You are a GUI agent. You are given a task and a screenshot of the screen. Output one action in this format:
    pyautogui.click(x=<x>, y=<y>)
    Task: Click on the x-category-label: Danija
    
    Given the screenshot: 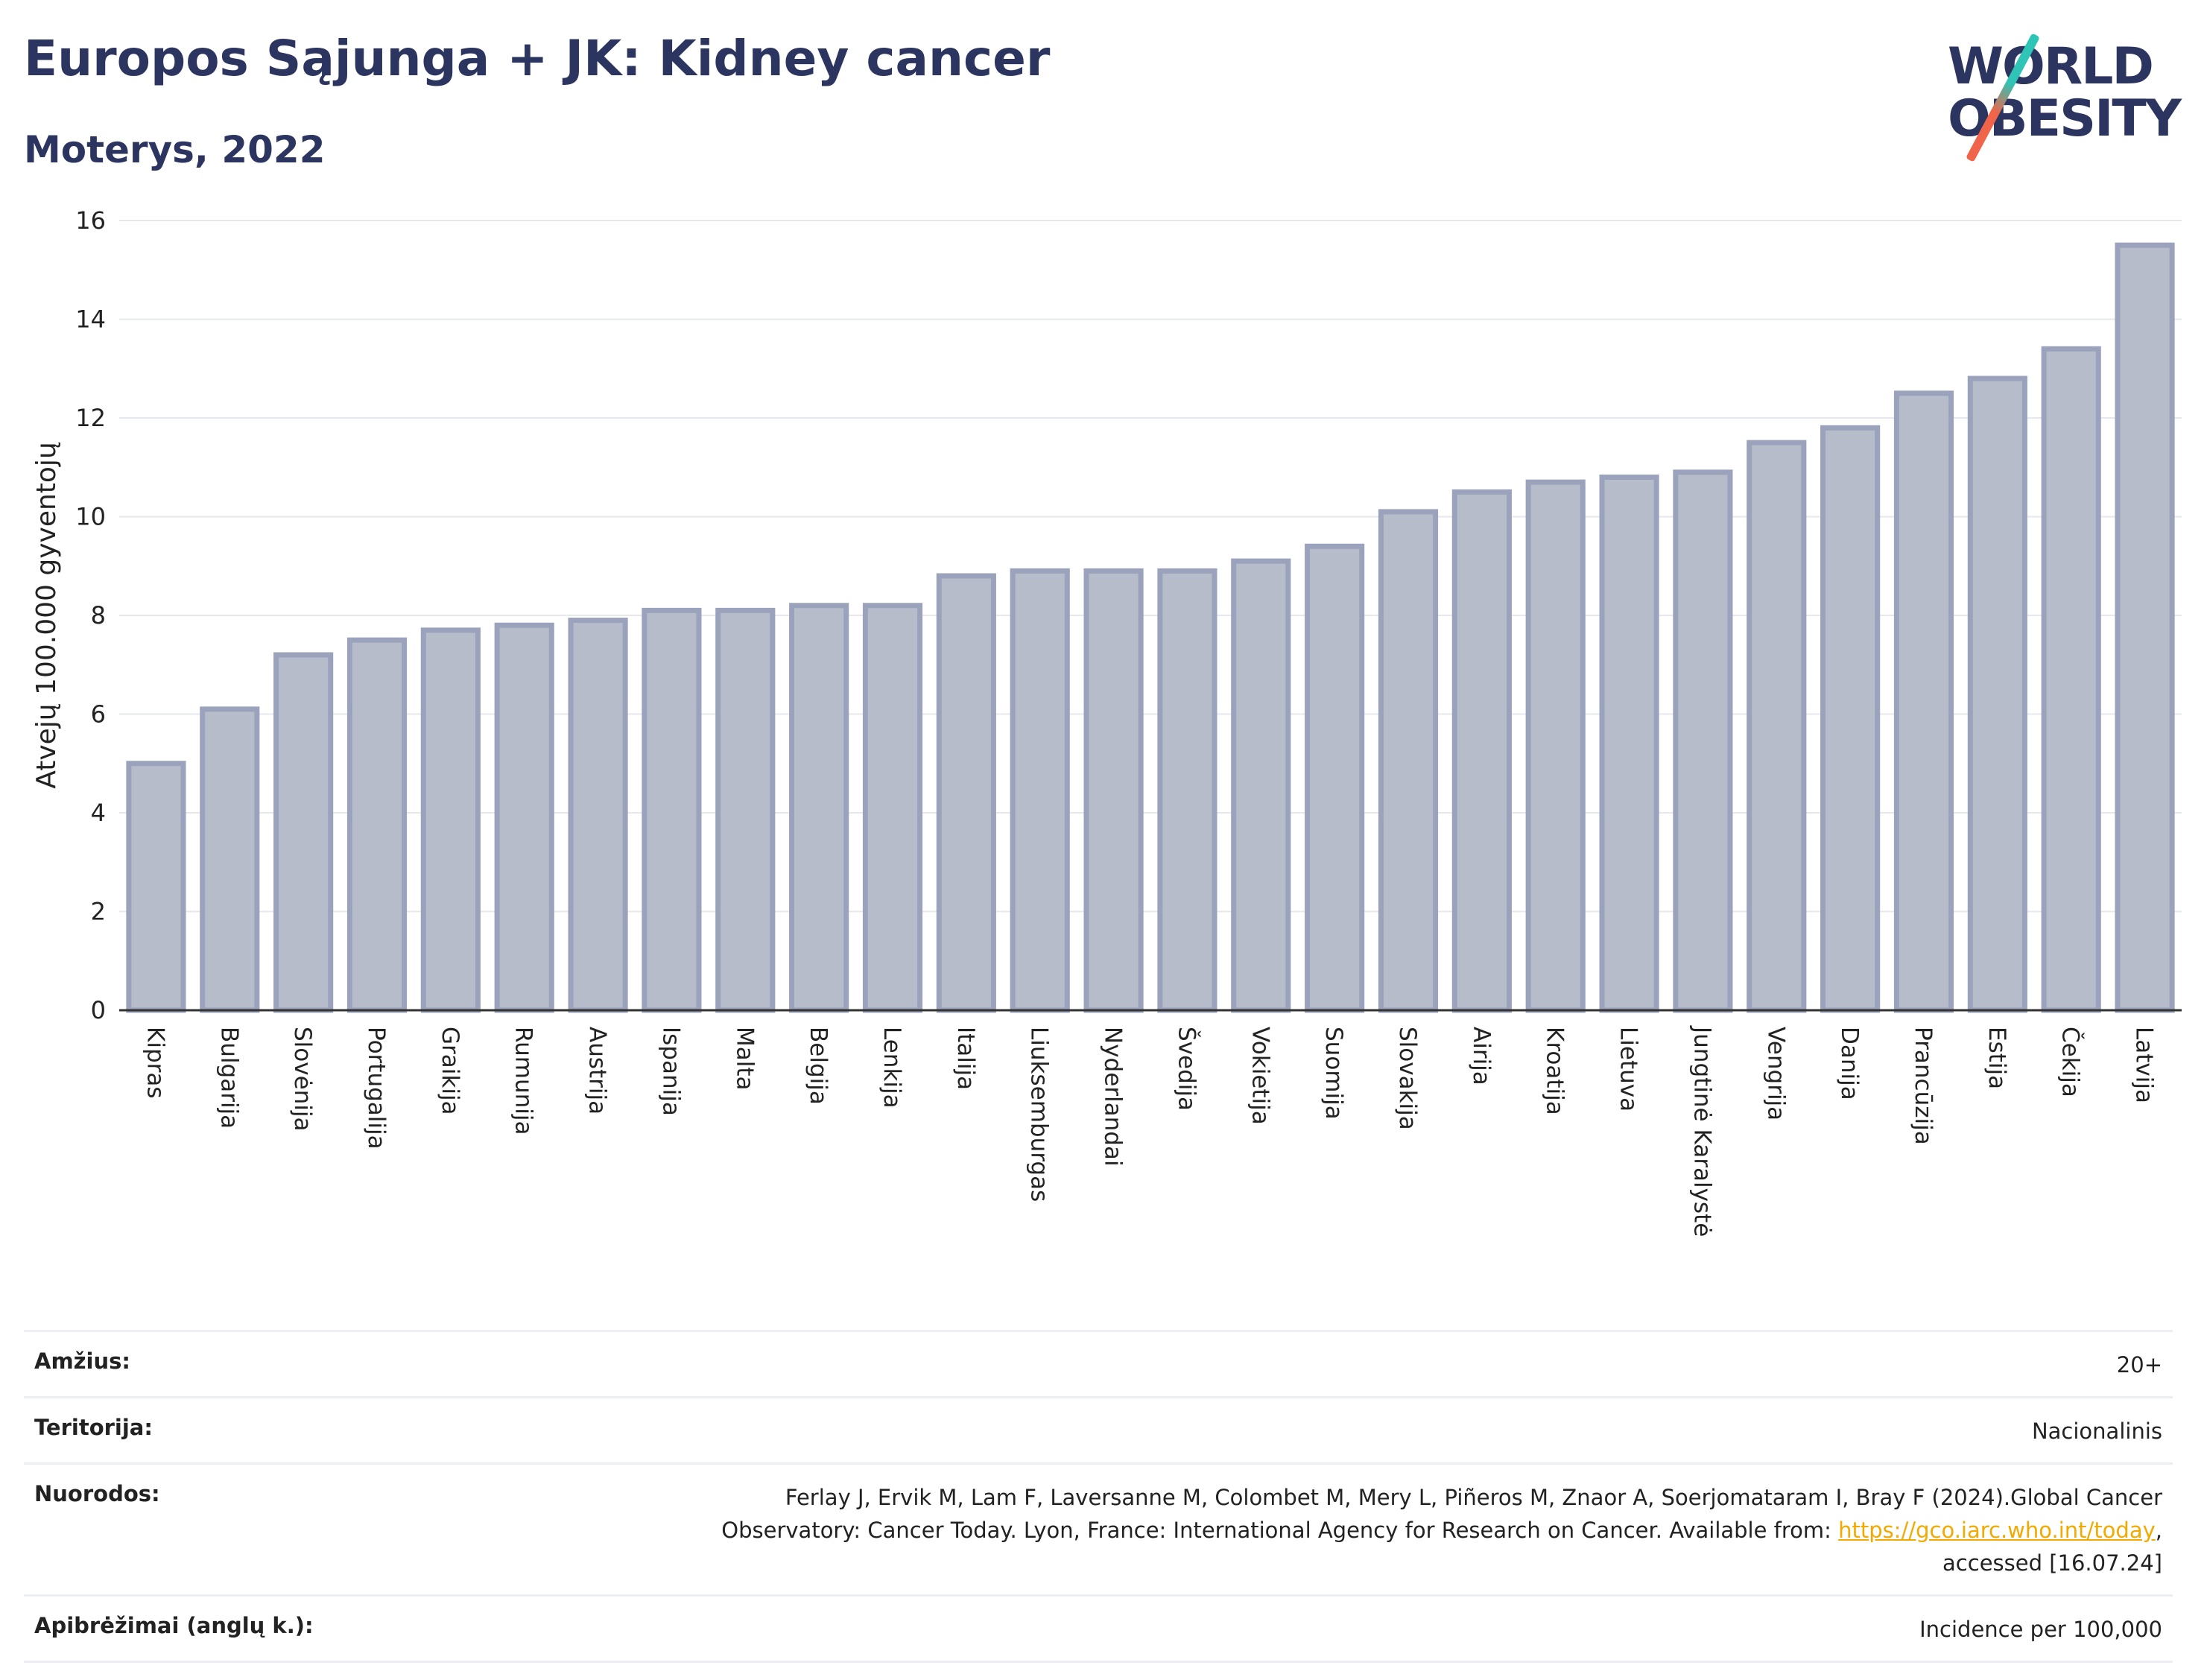 What is the action you would take?
    pyautogui.click(x=1849, y=1063)
    